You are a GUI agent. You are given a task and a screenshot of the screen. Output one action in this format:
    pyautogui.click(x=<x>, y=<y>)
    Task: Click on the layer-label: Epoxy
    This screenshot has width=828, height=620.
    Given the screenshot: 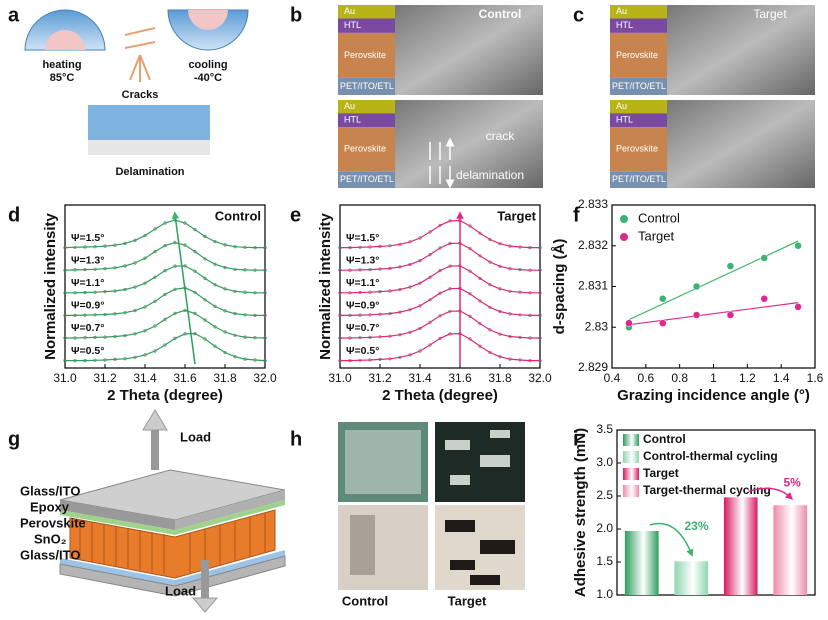 What is the action you would take?
    pyautogui.click(x=50, y=506)
    